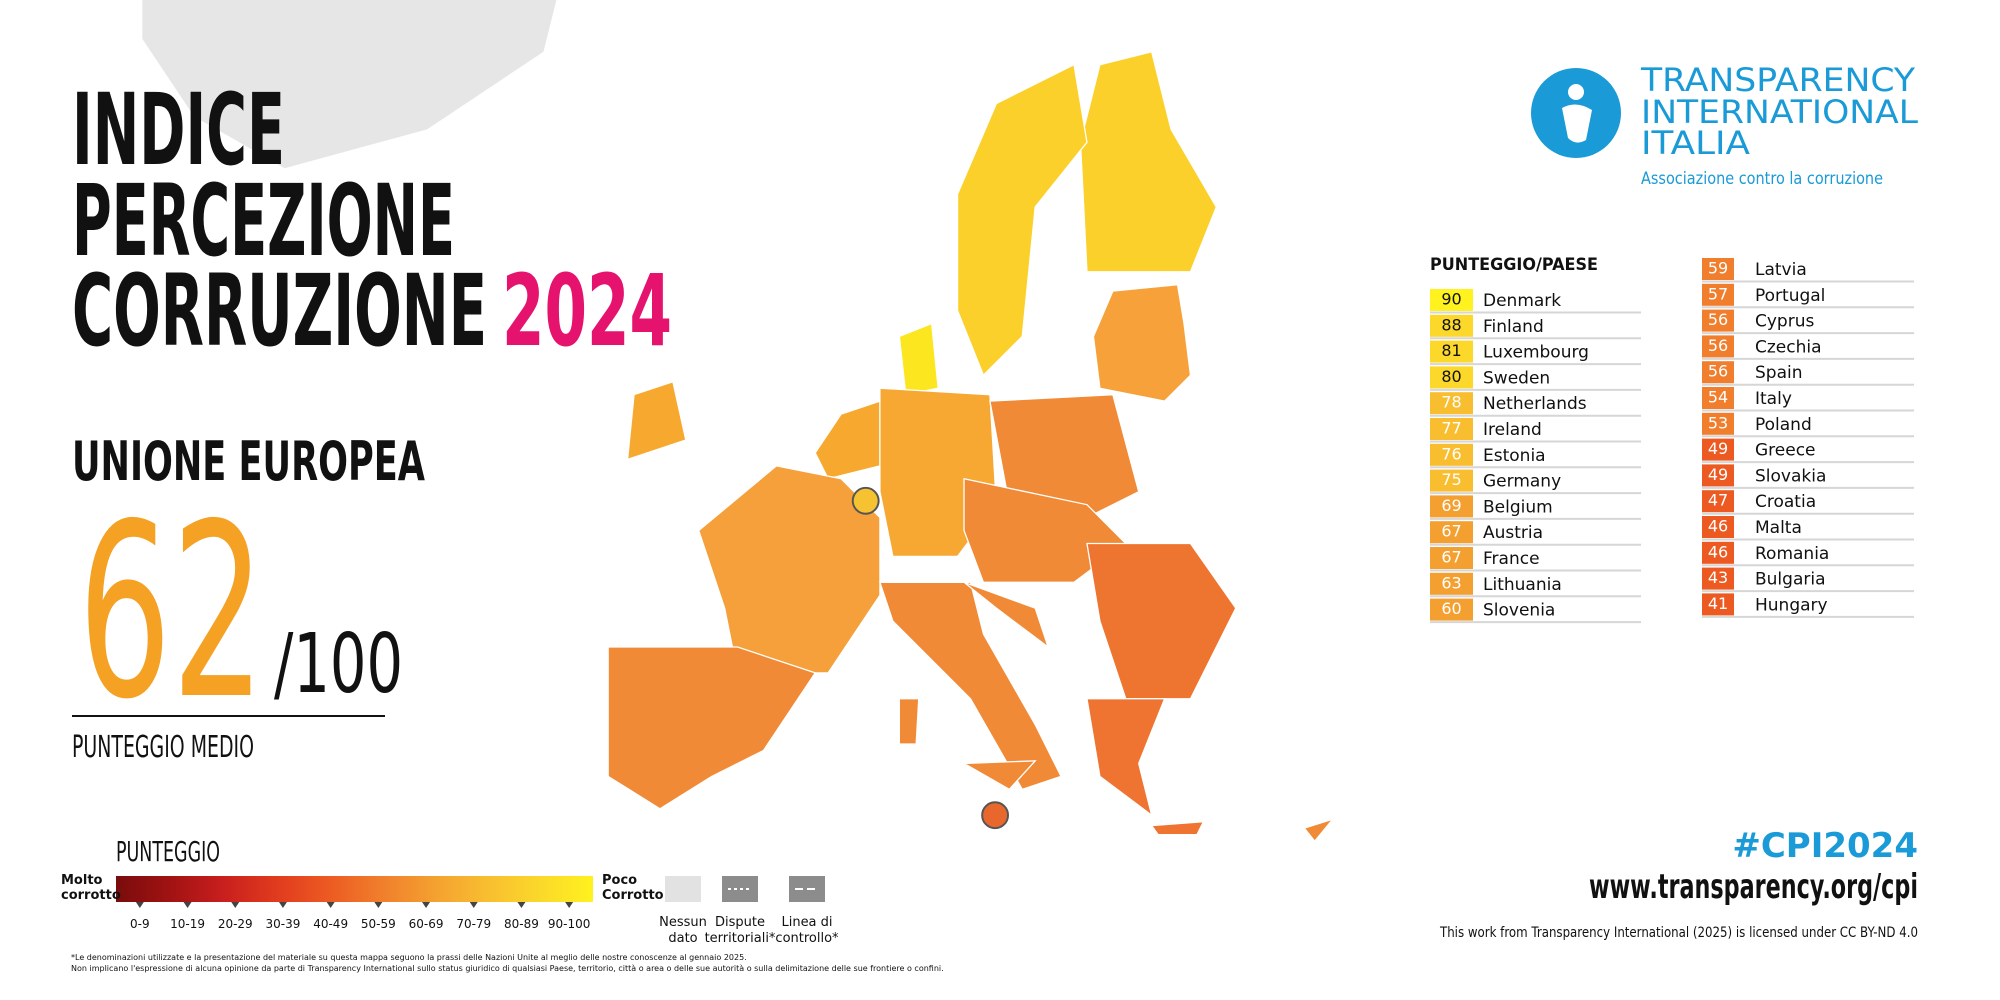 The height and width of the screenshot is (1000, 2000). I want to click on score: 43, so click(1718, 577).